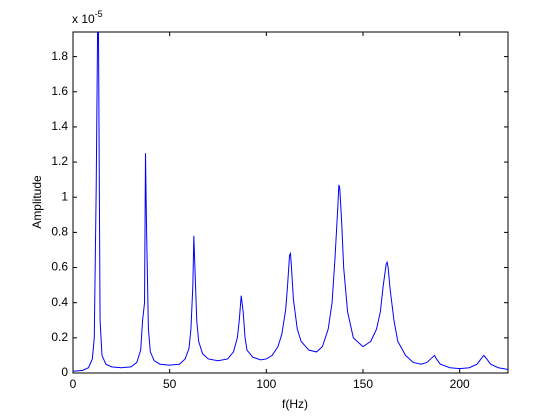  What do you see at coordinates (64, 196) in the screenshot?
I see `y-tick-label: 1` at bounding box center [64, 196].